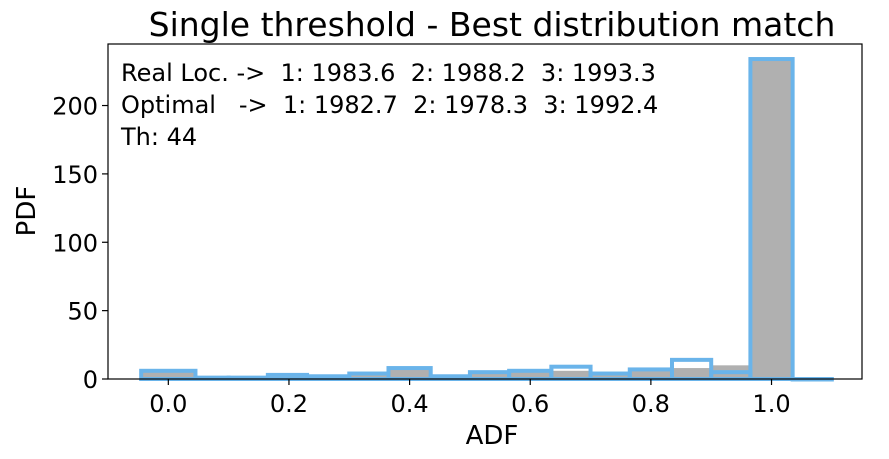 The image size is (889, 459). I want to click on annotation-threshold: Th: 44, so click(158, 137).